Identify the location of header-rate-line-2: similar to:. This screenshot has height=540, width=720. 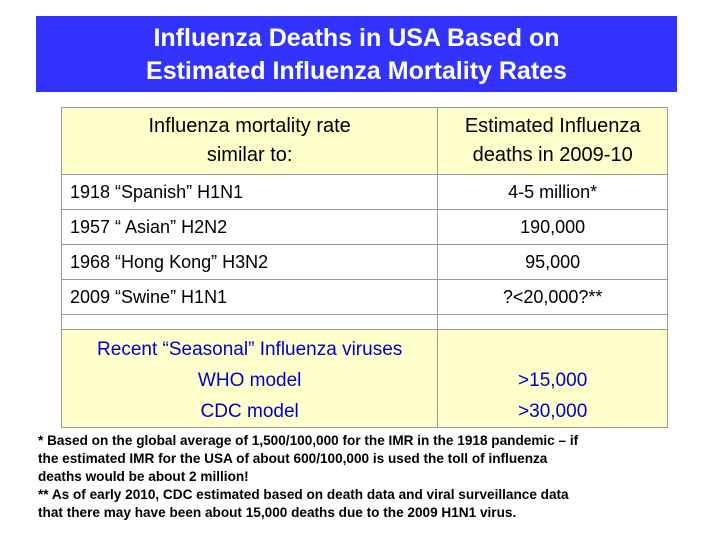
(249, 155).